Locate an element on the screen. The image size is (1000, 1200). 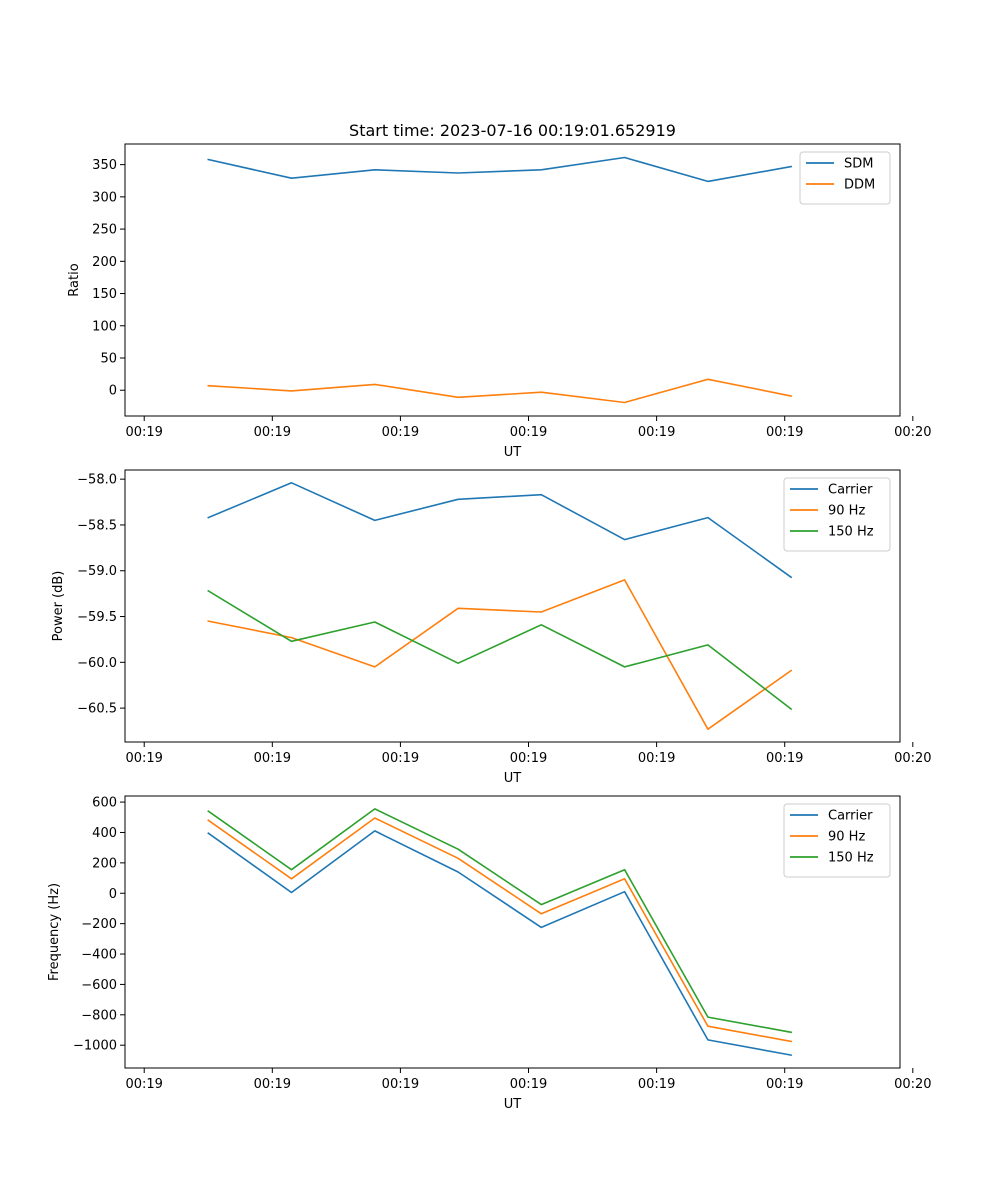
y-tick-label: −1000 is located at coordinates (95, 1046).